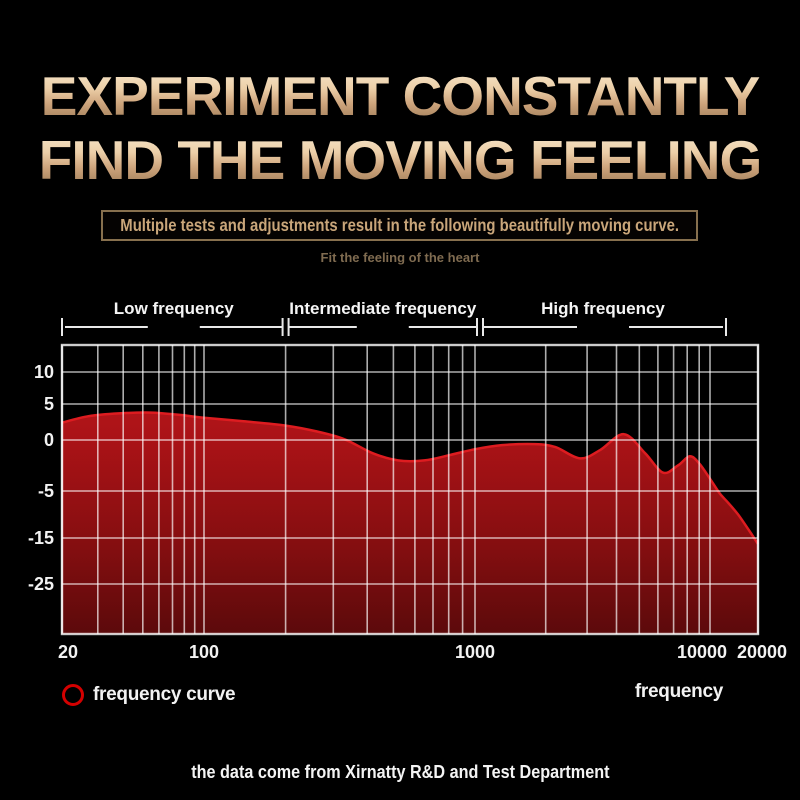 This screenshot has height=800, width=800. I want to click on x-tick-label: 10000, so click(702, 652).